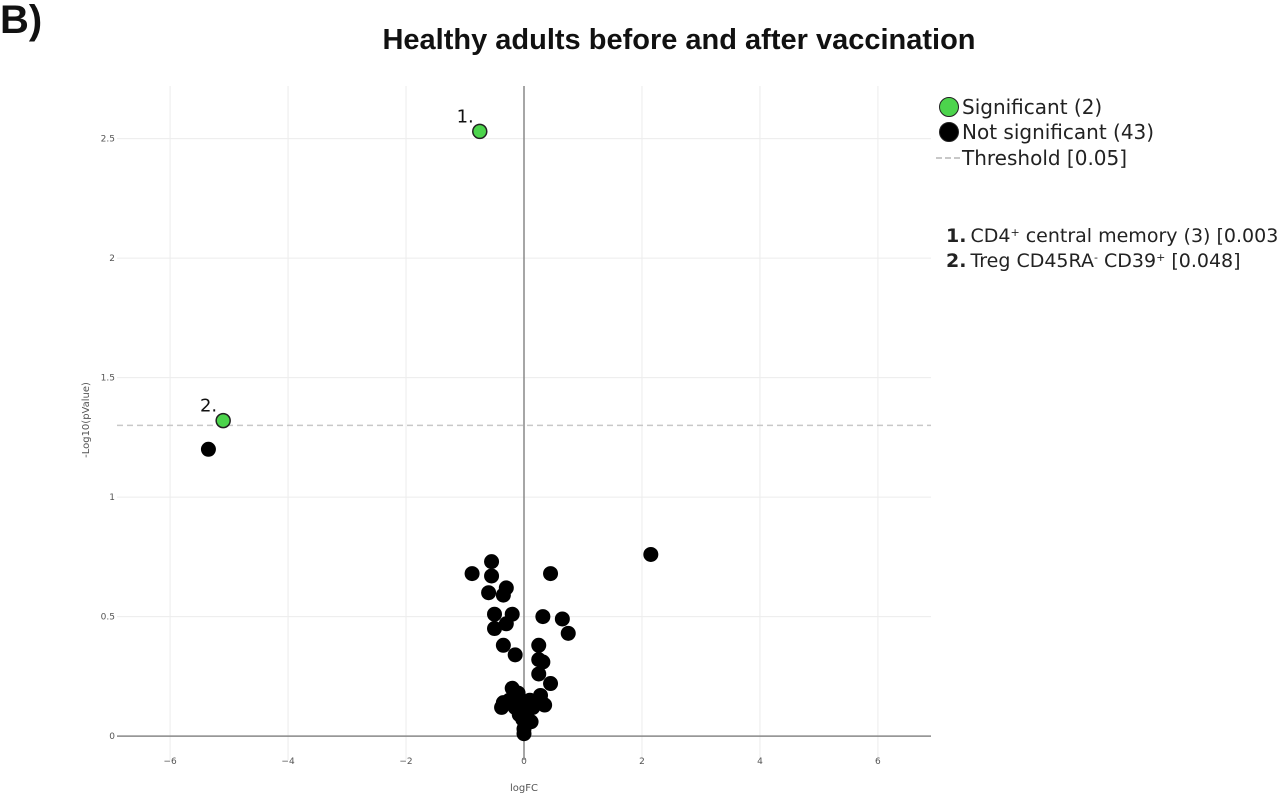  Describe the element at coordinates (1045, 158) in the screenshot. I see `legend-label: Threshold [0.05]` at that location.